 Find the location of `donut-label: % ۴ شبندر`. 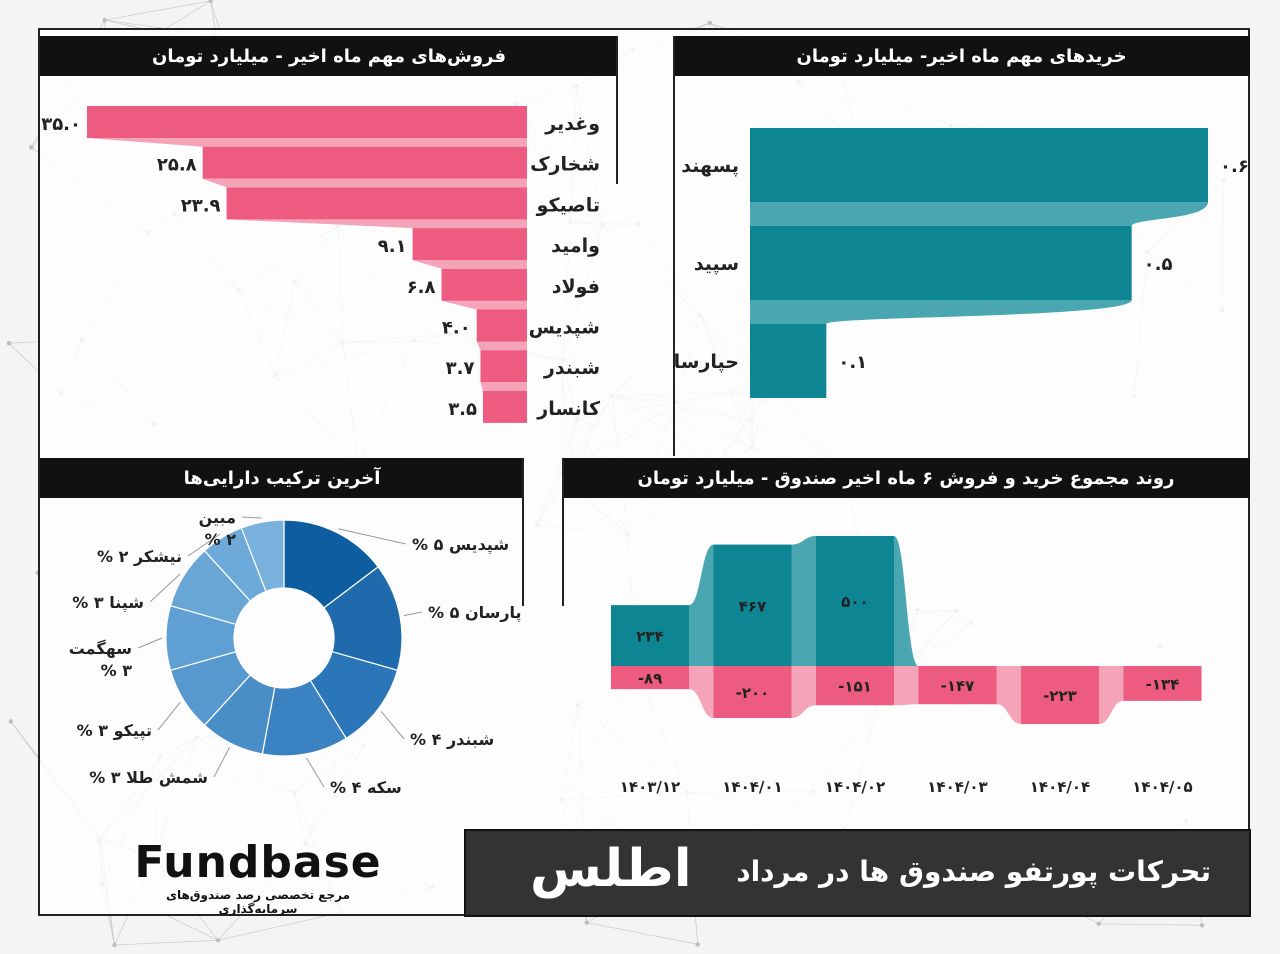

donut-label: % ۴ شبندر is located at coordinates (452, 739).